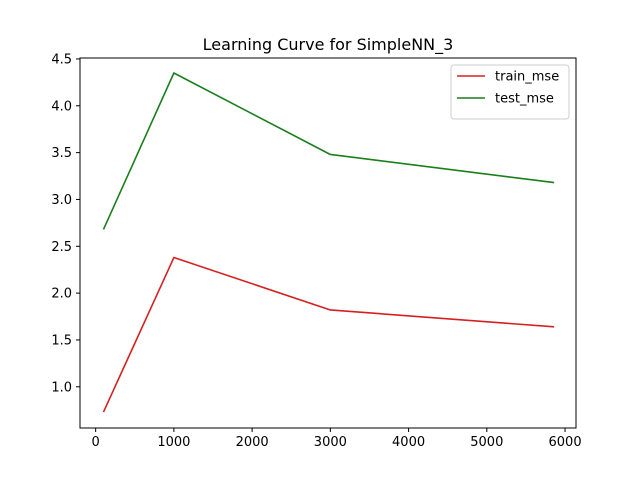 The width and height of the screenshot is (640, 480). What do you see at coordinates (524, 99) in the screenshot?
I see `legend-label-test_mse: test_mse` at bounding box center [524, 99].